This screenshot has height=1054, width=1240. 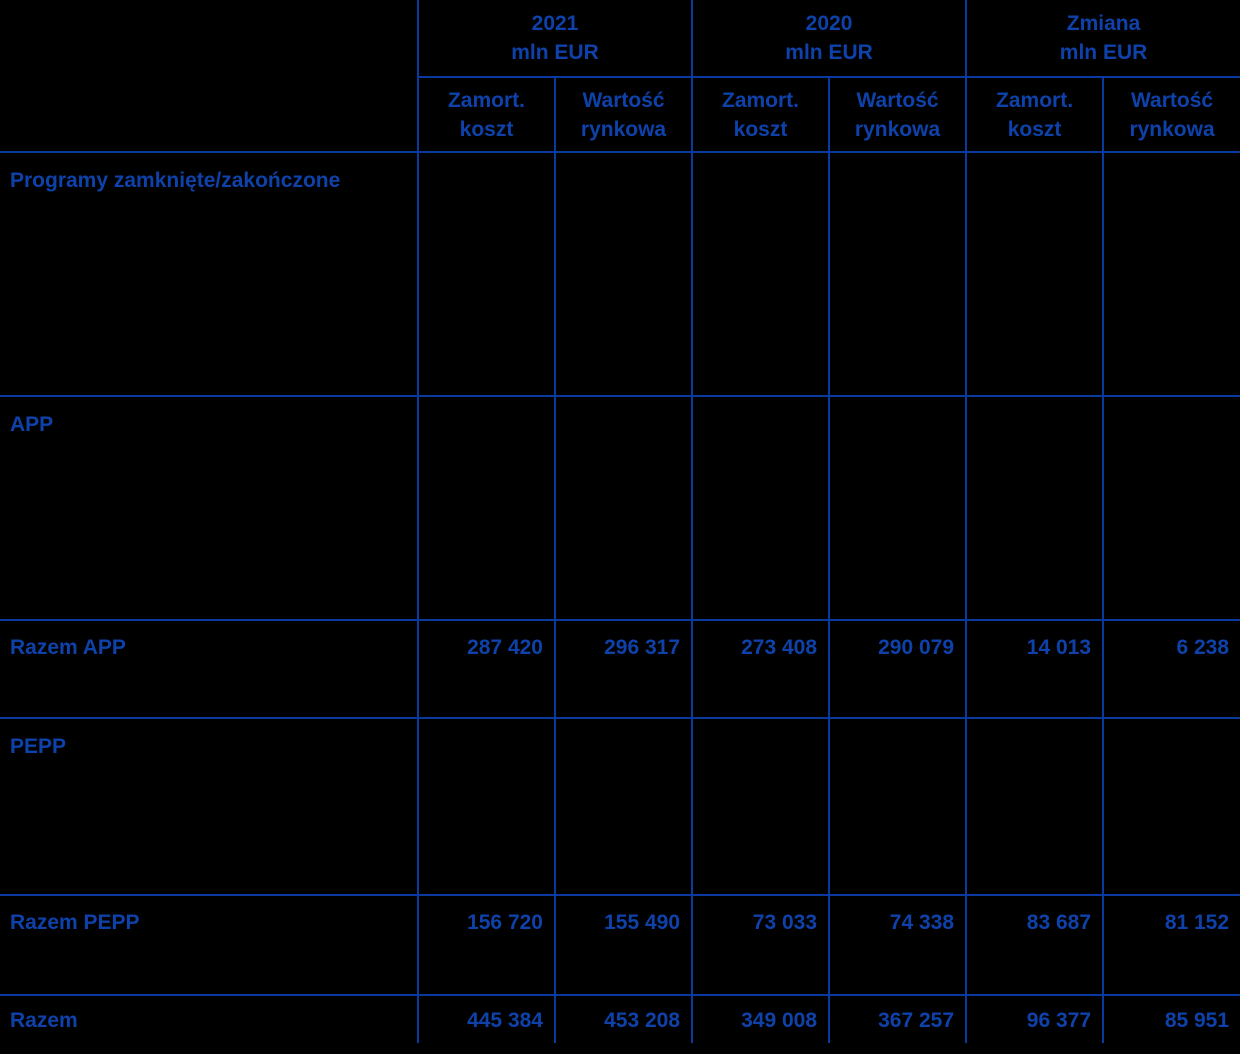 What do you see at coordinates (554, 39) in the screenshot?
I see `column-group-2021: 2021 mln EUR` at bounding box center [554, 39].